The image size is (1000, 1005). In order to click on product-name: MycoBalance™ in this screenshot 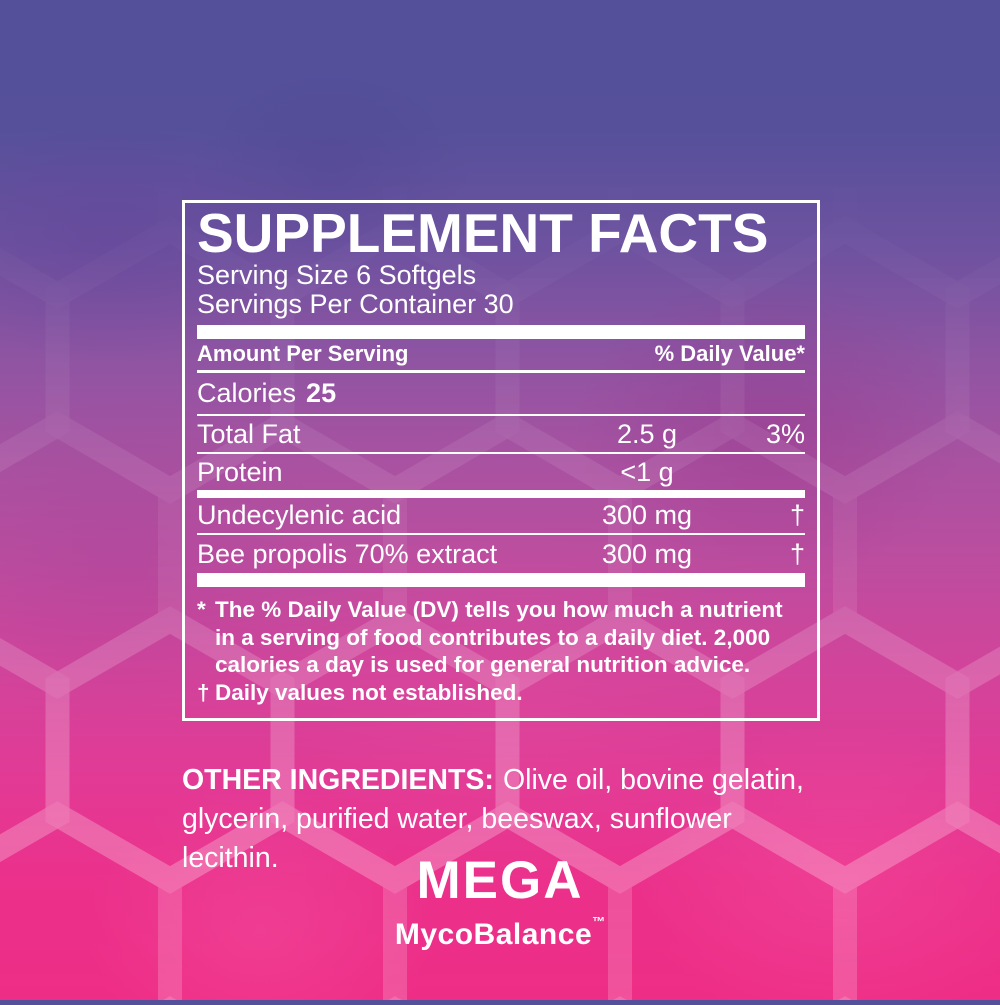, I will do `click(500, 928)`.